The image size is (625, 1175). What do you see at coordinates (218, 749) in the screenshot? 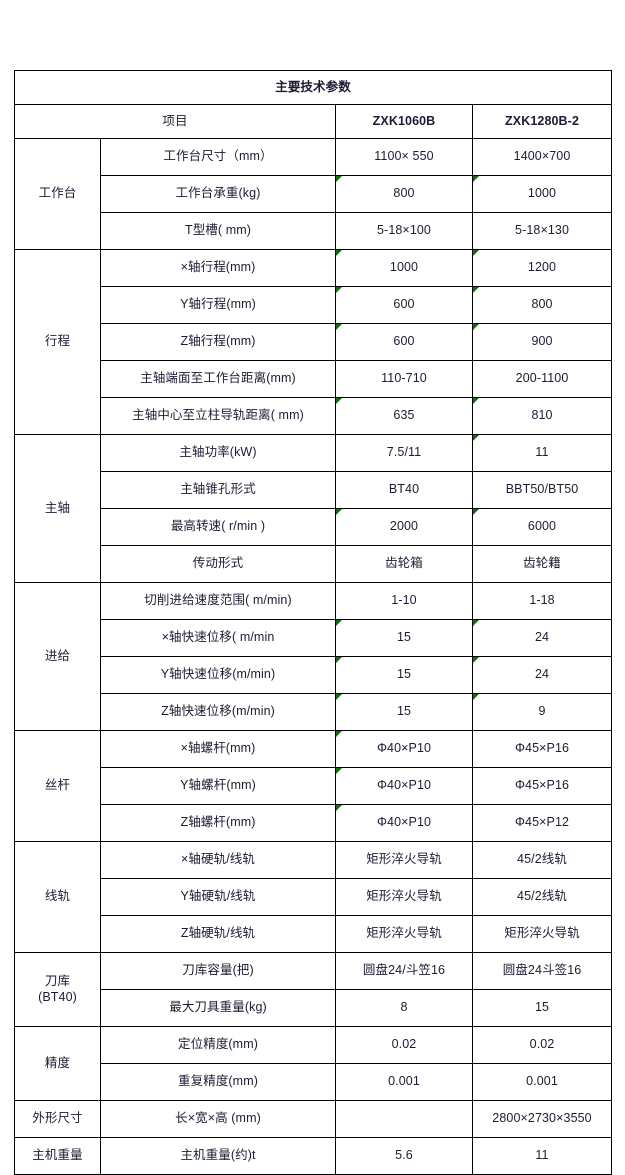
I see `row-item-label: ×轴螺杆(mm)` at bounding box center [218, 749].